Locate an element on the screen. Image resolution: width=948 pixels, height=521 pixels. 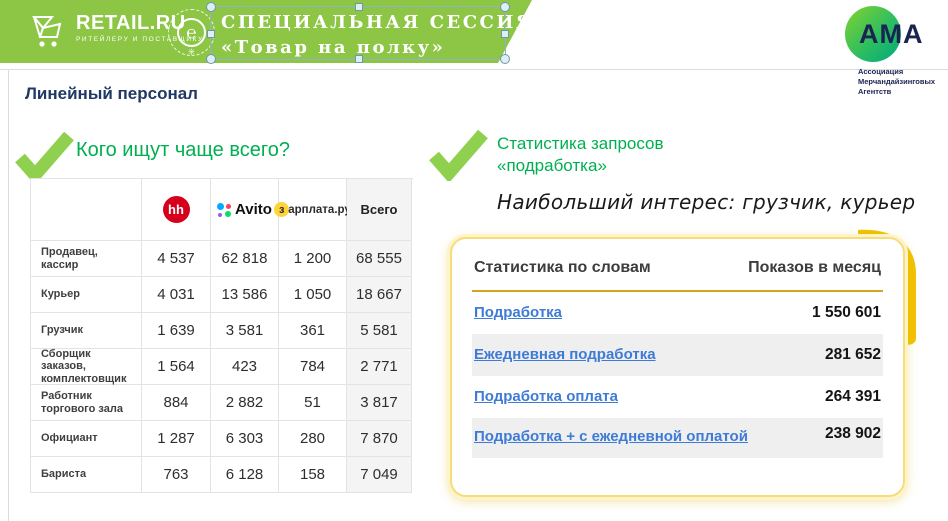
selection-handle-n is located at coordinates (359, 7).